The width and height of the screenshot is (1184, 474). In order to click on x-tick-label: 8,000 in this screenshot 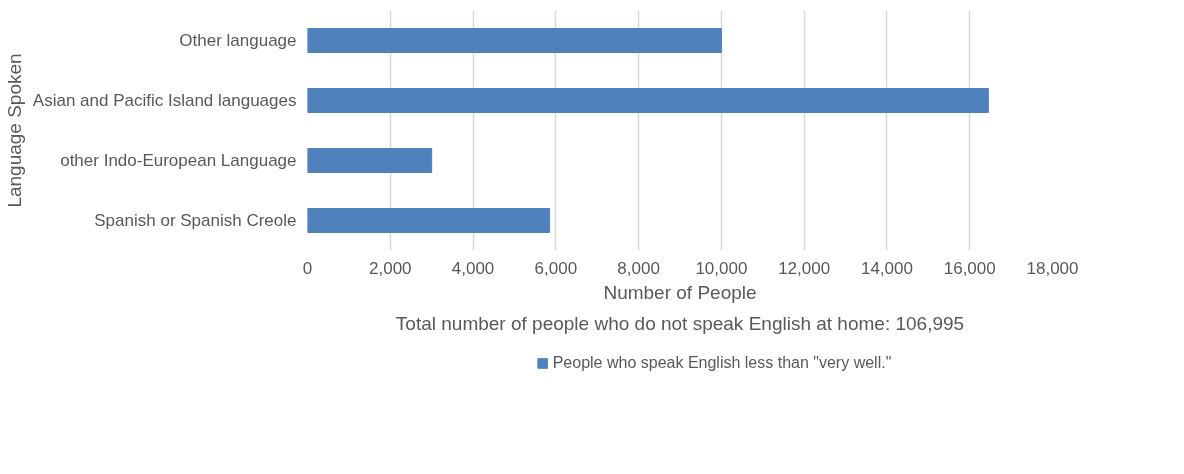, I will do `click(638, 268)`.